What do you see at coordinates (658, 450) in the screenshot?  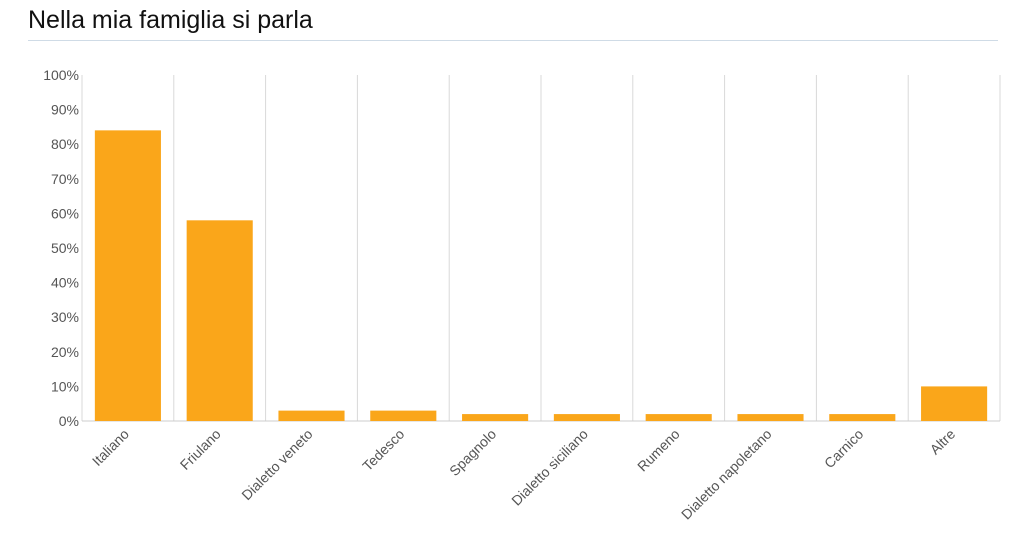 I see `x-category-label: Rumeno` at bounding box center [658, 450].